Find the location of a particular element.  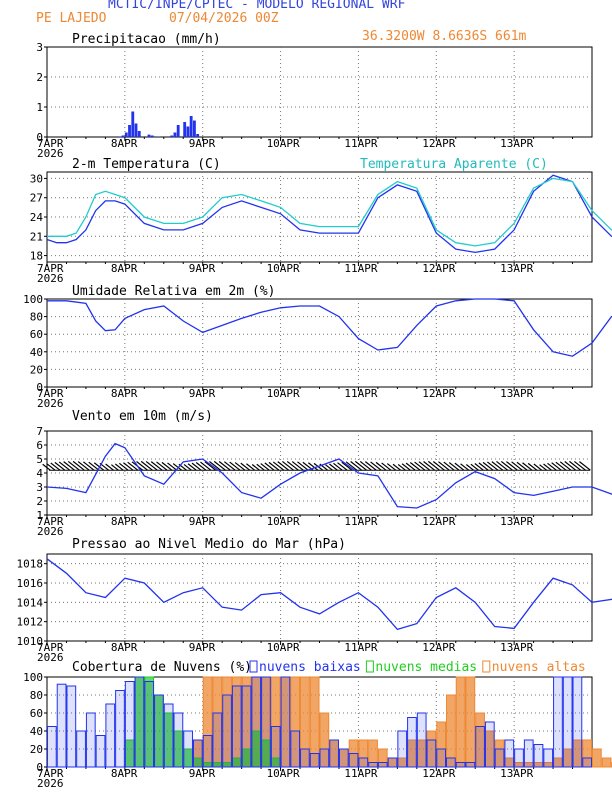

station-name: PE LAJEDO is located at coordinates (71, 18).